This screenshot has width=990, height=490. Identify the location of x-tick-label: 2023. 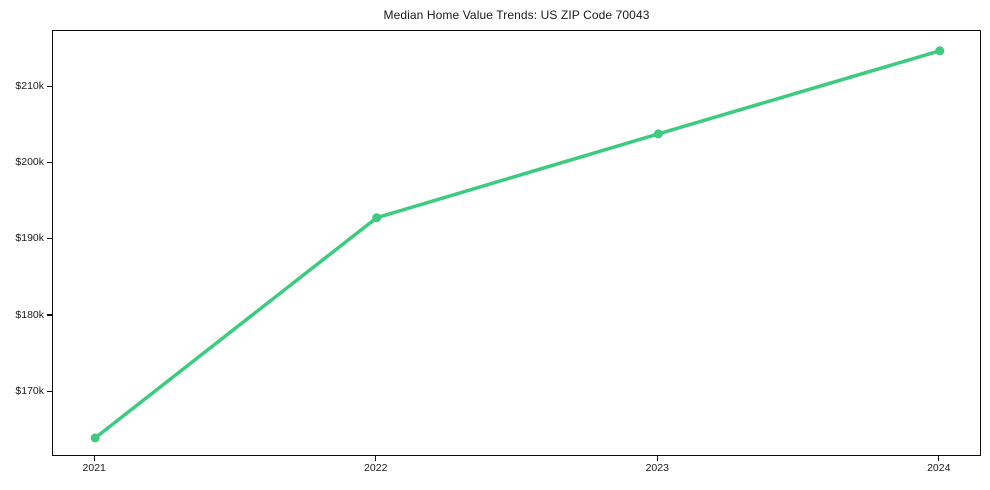
(657, 468).